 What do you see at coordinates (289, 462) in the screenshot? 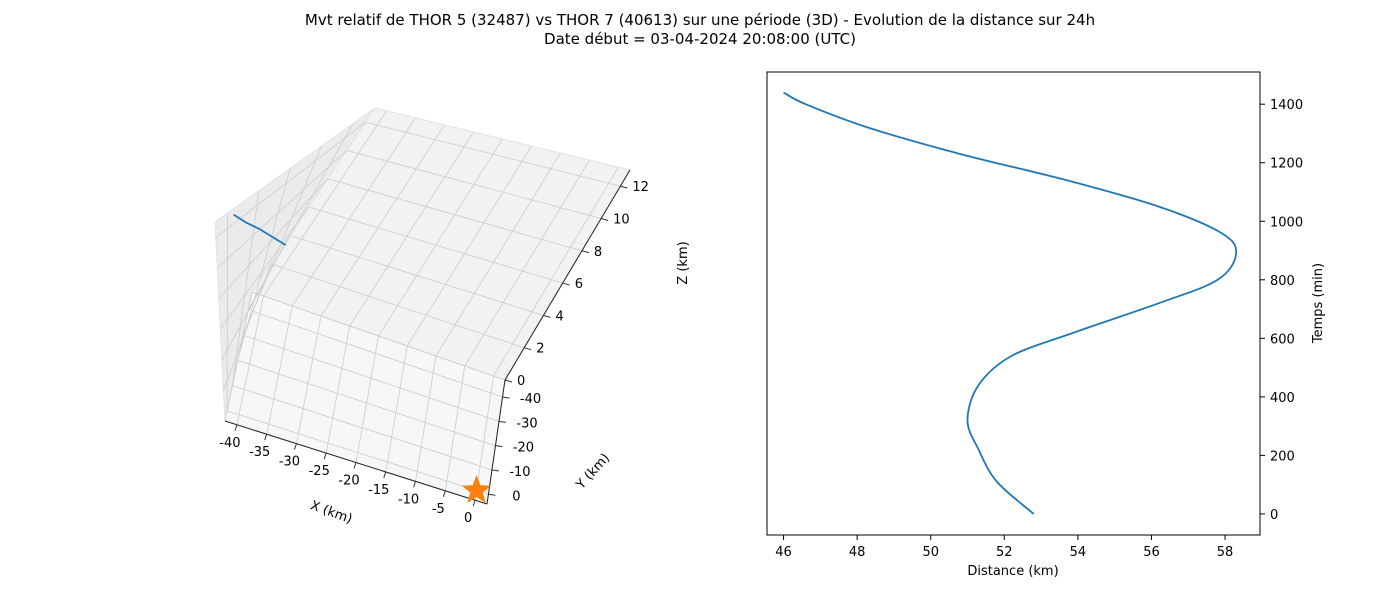
I see `x-tick-label: -30` at bounding box center [289, 462].